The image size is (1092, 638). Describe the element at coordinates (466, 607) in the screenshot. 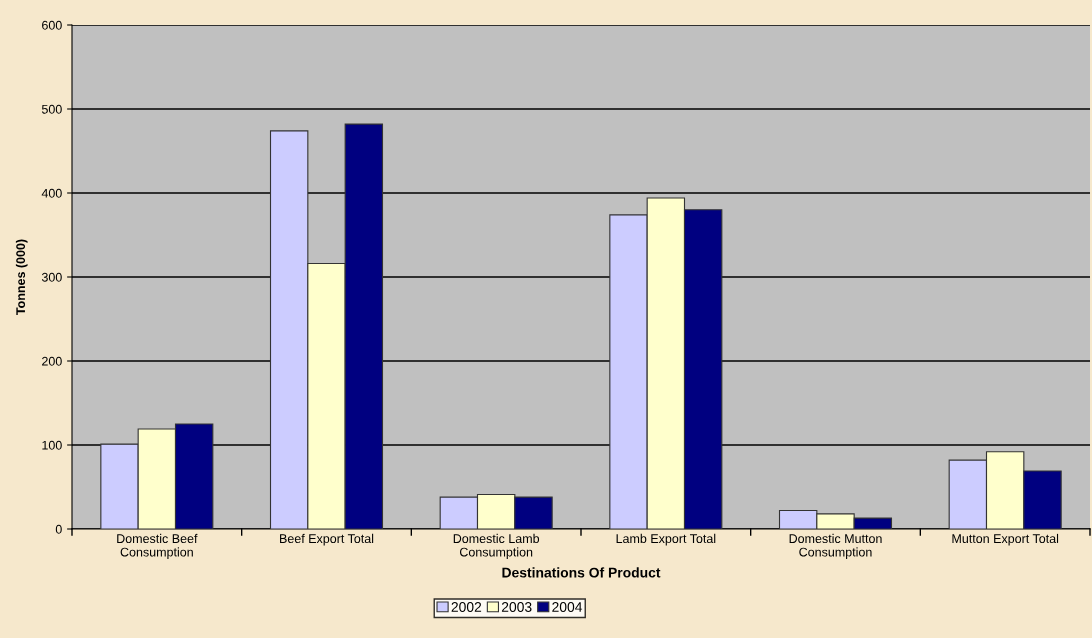

I see `legend-label: 2002` at that location.